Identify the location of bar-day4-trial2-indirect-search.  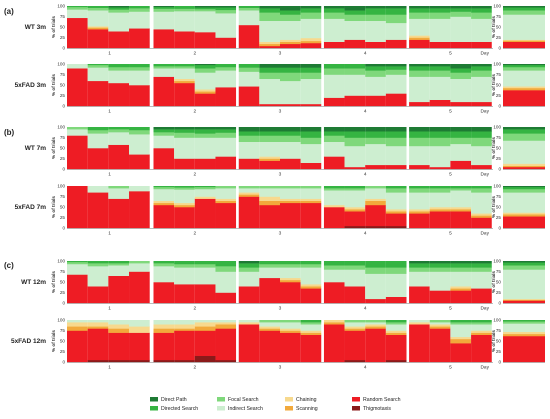
(355, 324).